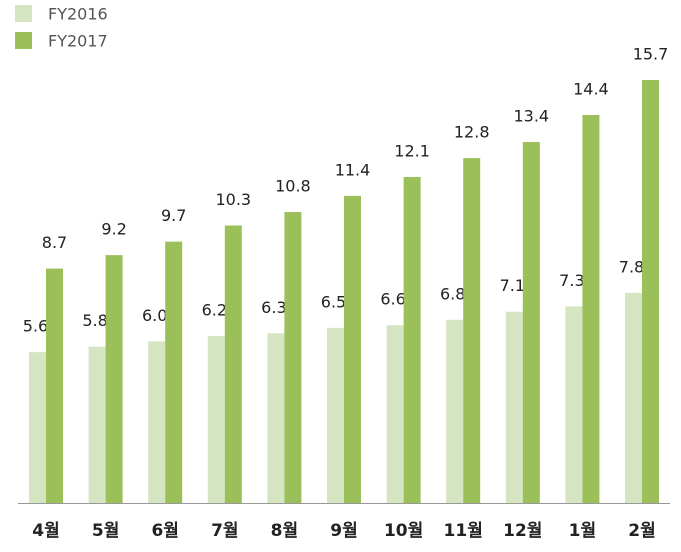 This screenshot has height=552, width=681. What do you see at coordinates (472, 132) in the screenshot?
I see `value-label: 12.8` at bounding box center [472, 132].